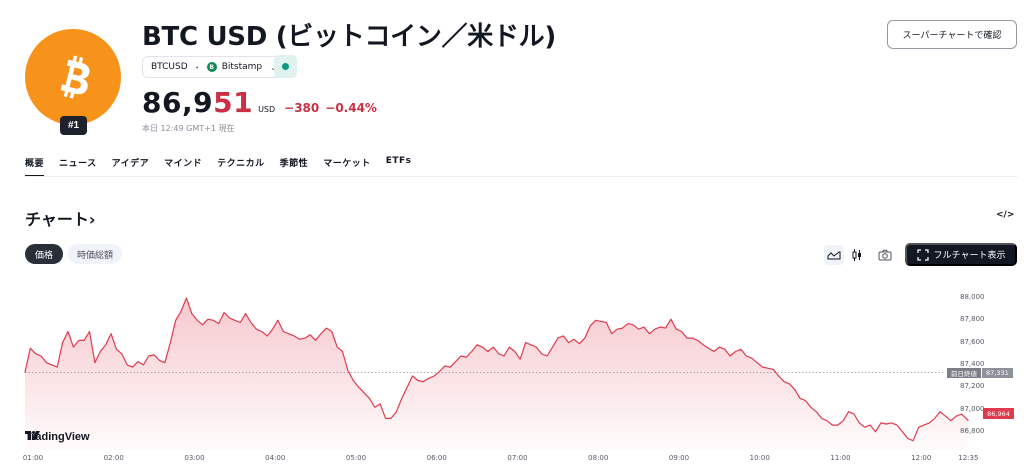  Describe the element at coordinates (347, 164) in the screenshot. I see `tab-markets: マーケット` at that location.